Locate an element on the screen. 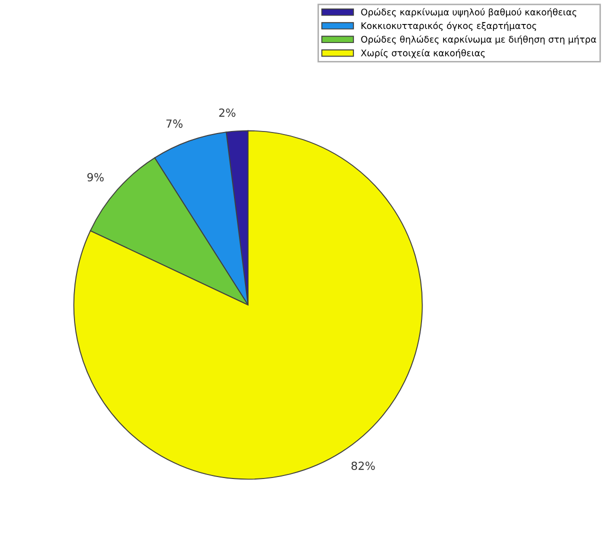 The width and height of the screenshot is (605, 535). data-label: 9% is located at coordinates (95, 177).